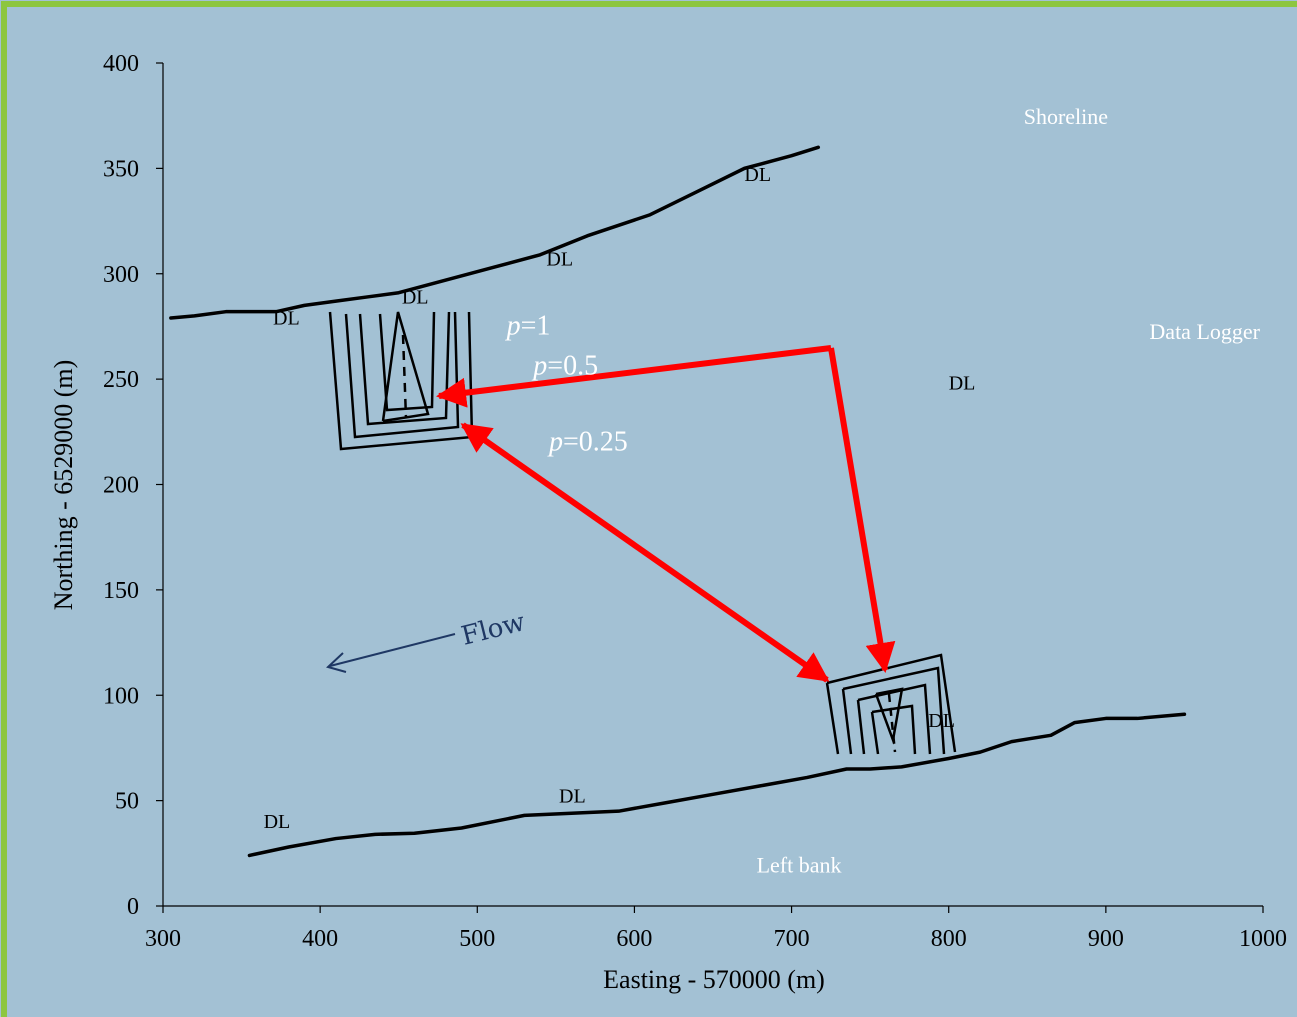  Describe the element at coordinates (634, 376) in the screenshot. I see `arrow-to-upper` at that location.